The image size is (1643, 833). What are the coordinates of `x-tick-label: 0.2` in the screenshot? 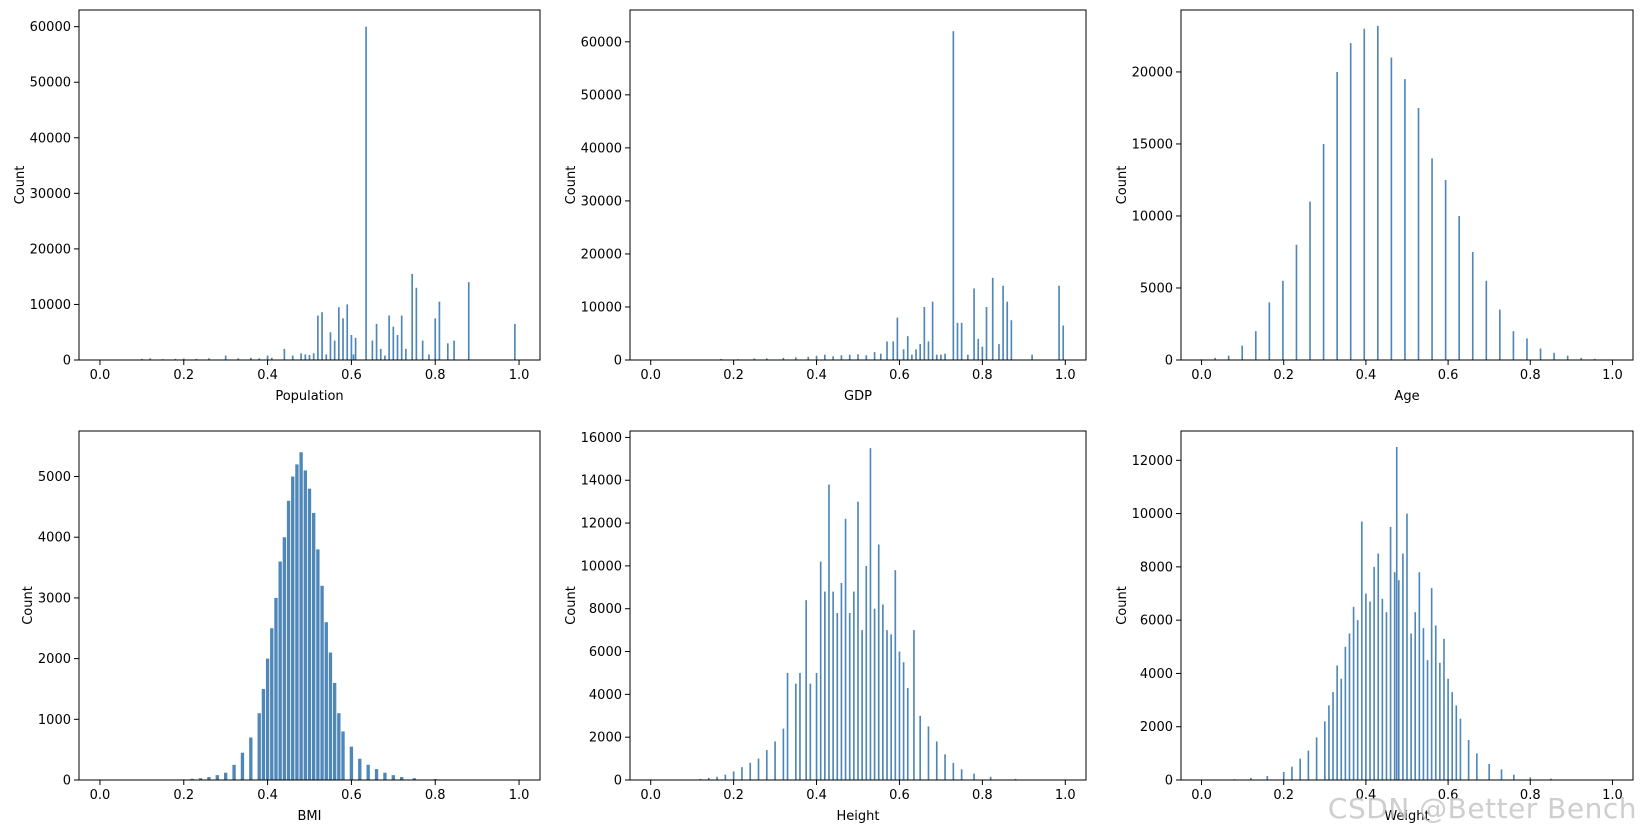 It's located at (1283, 375).